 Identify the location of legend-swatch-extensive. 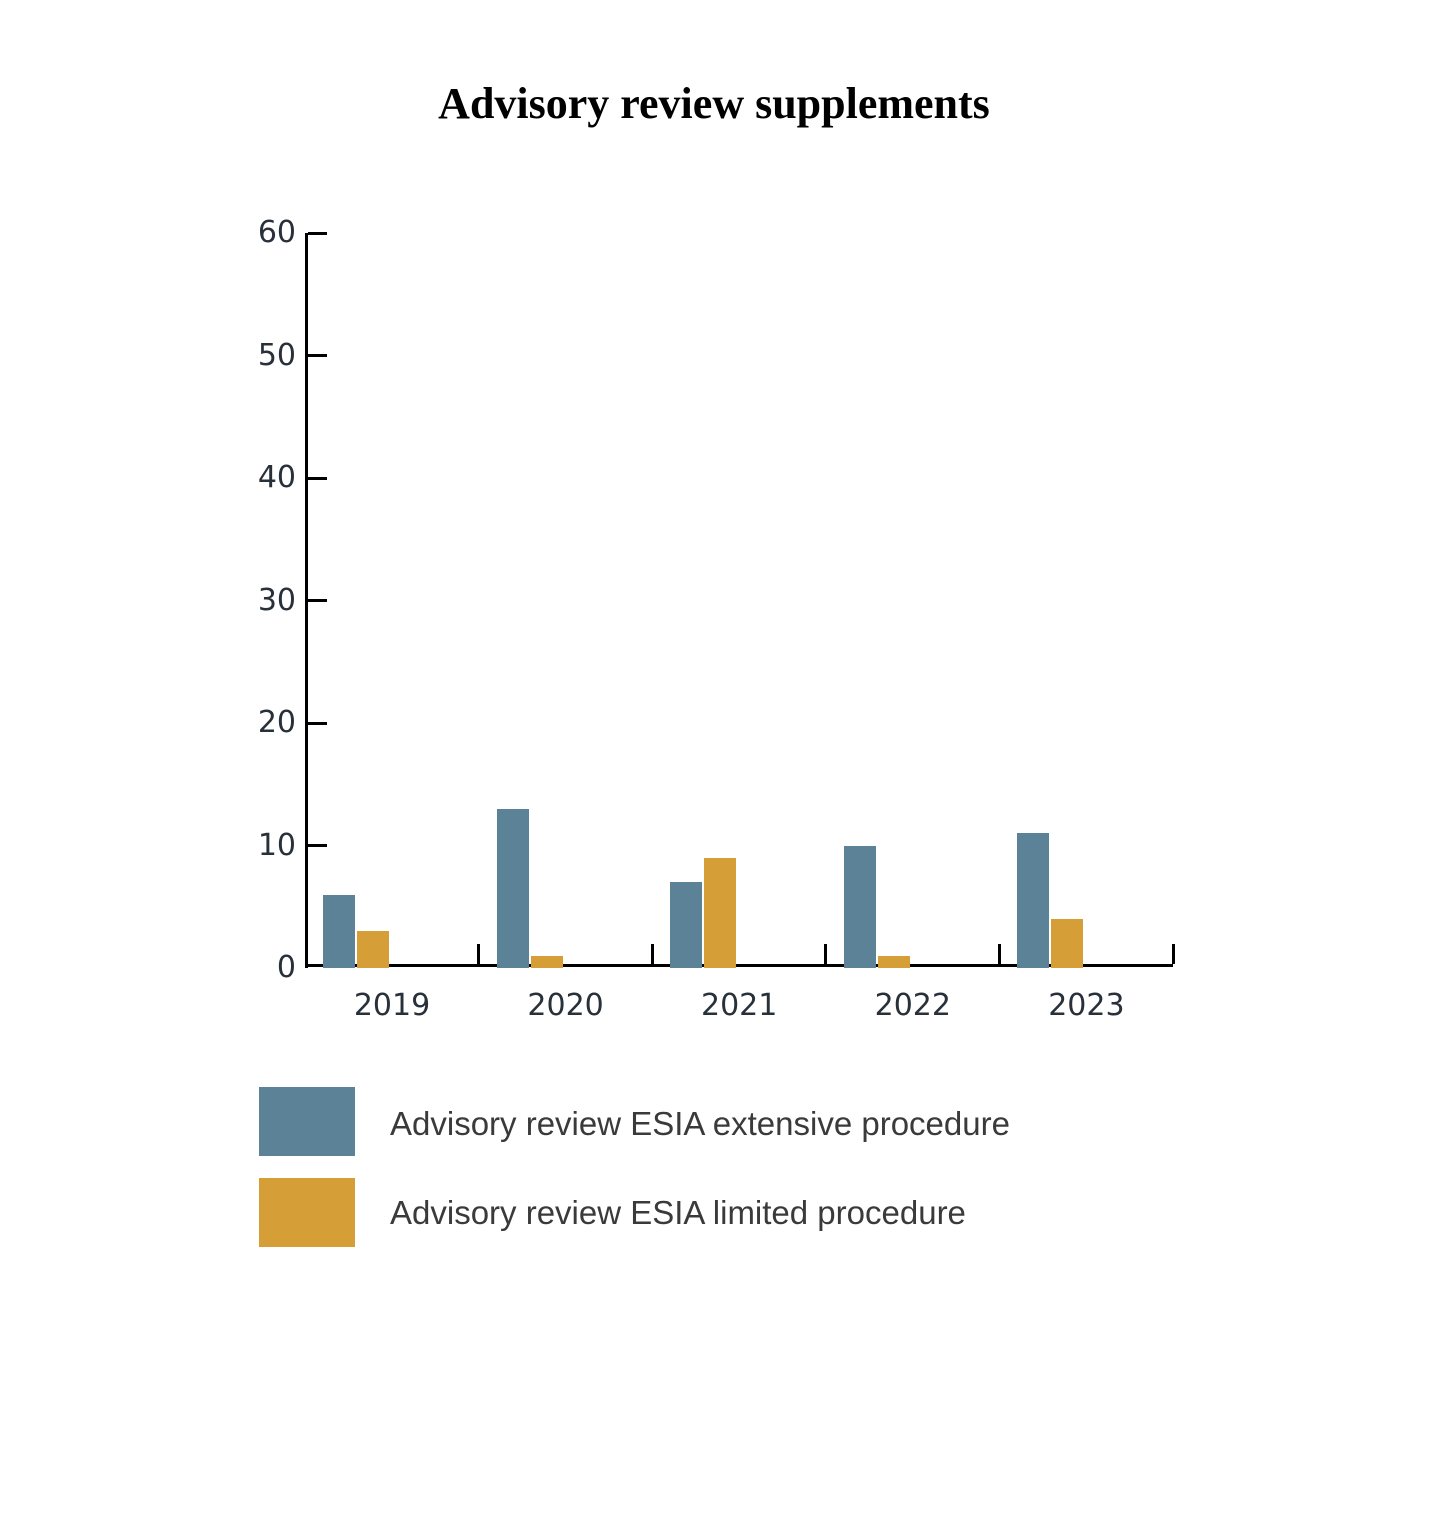
(307, 1121).